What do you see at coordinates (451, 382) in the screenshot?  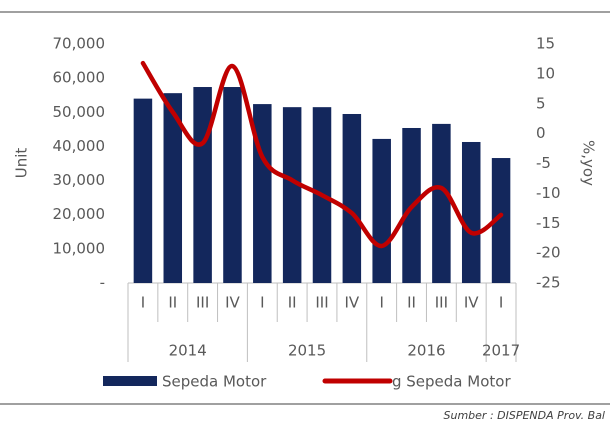 I see `legend-label: g Sepeda Motor` at bounding box center [451, 382].